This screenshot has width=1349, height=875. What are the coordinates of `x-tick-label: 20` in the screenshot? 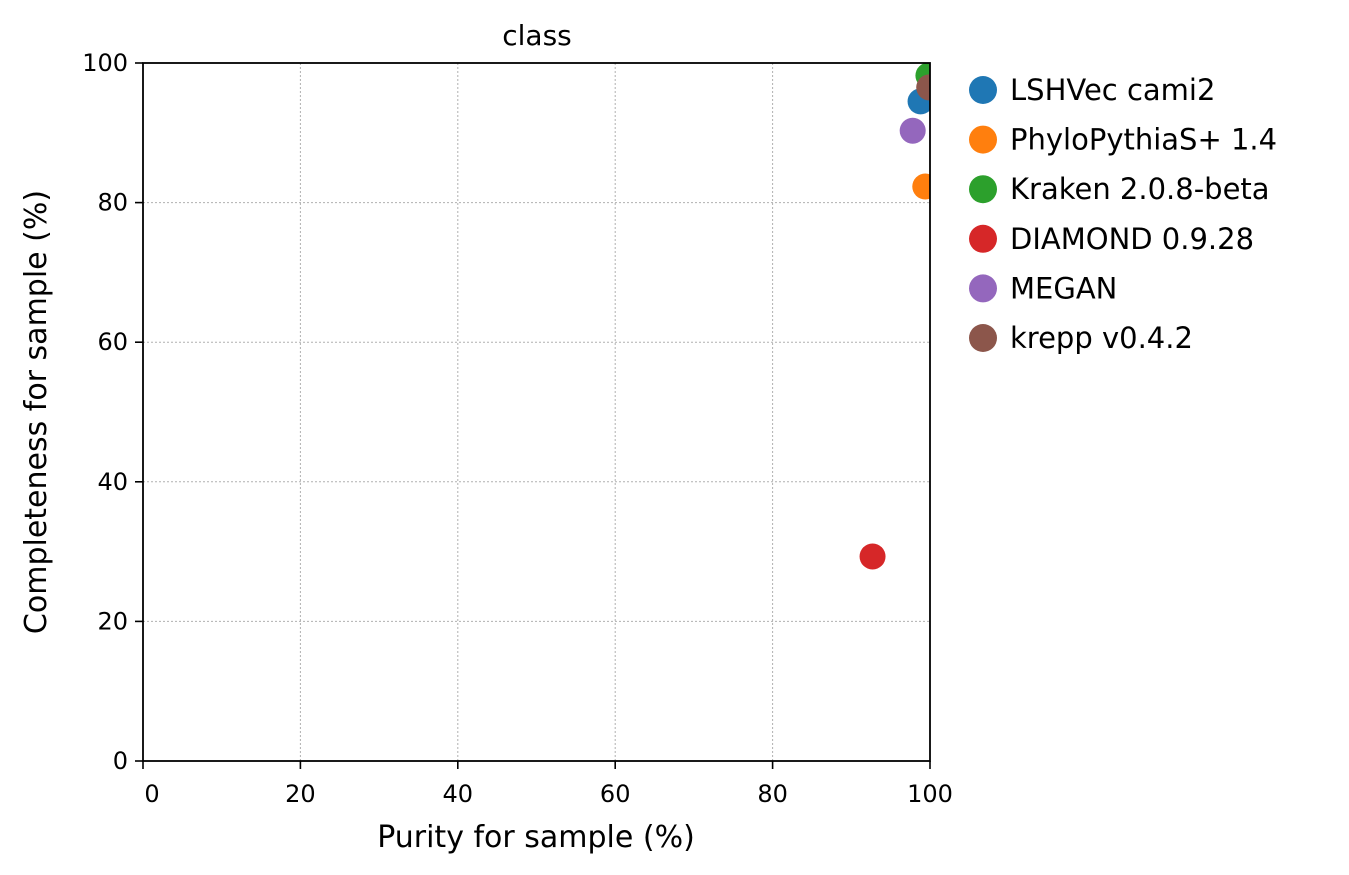 It's located at (300, 794).